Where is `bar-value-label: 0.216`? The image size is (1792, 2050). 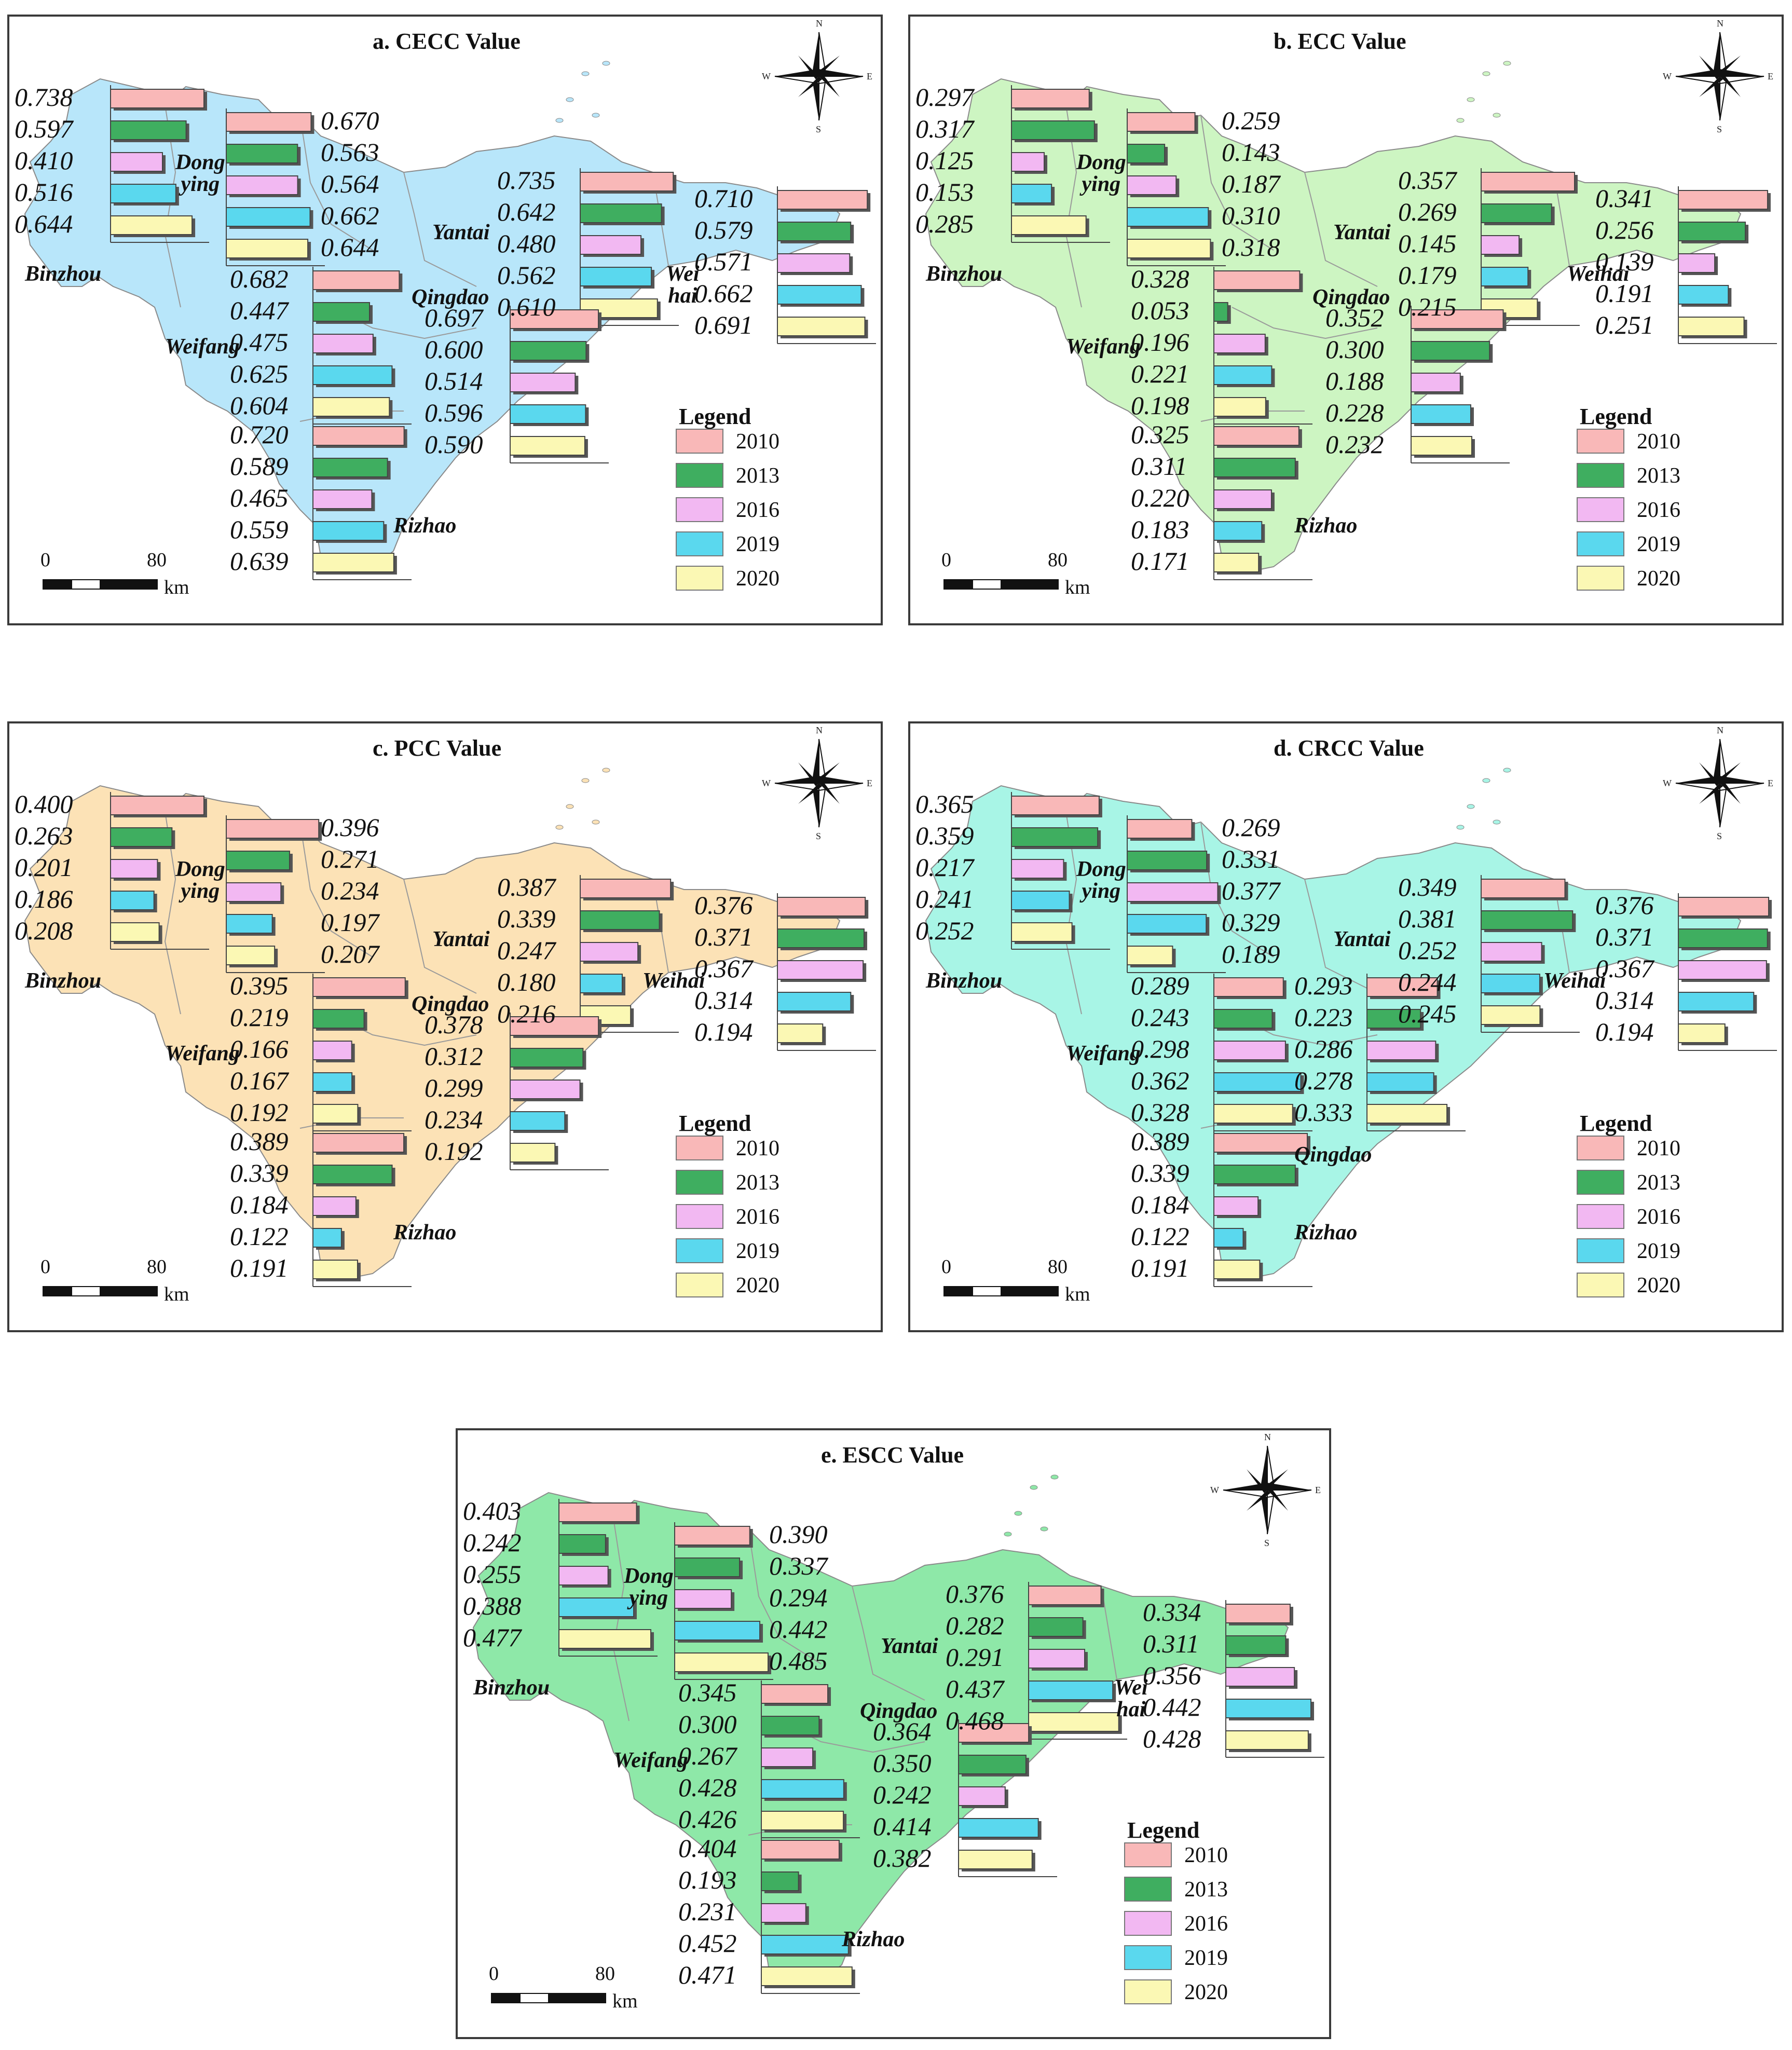
bar-value-label: 0.216 is located at coordinates (526, 1013).